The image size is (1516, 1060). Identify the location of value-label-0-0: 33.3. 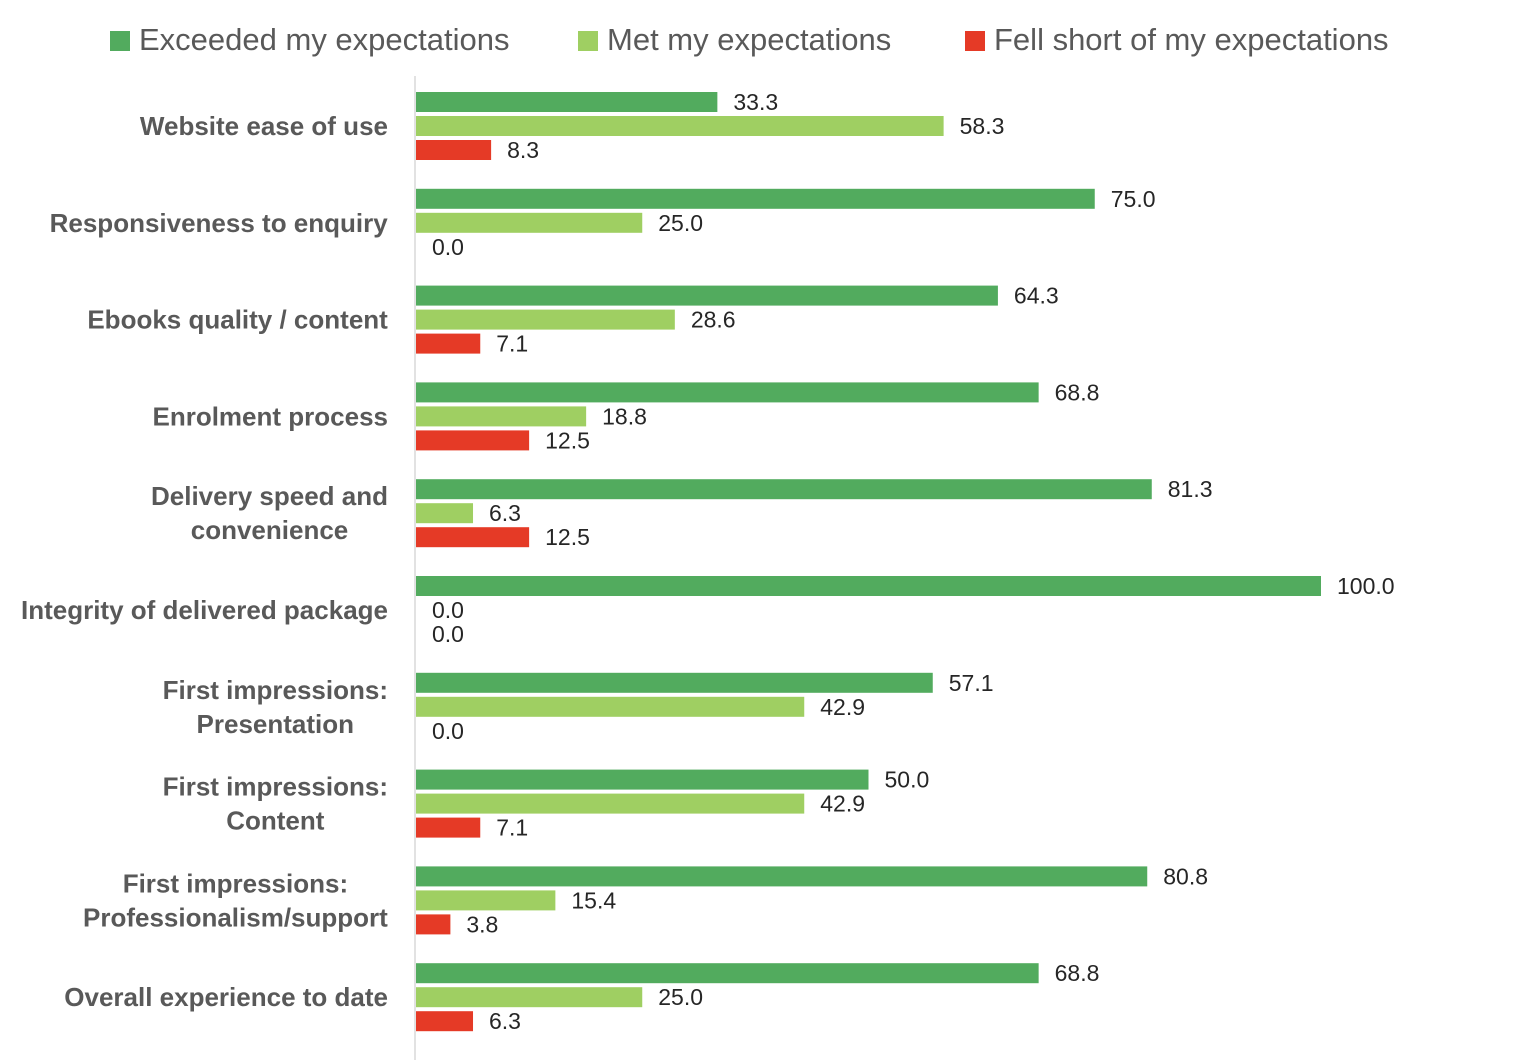
(755, 102).